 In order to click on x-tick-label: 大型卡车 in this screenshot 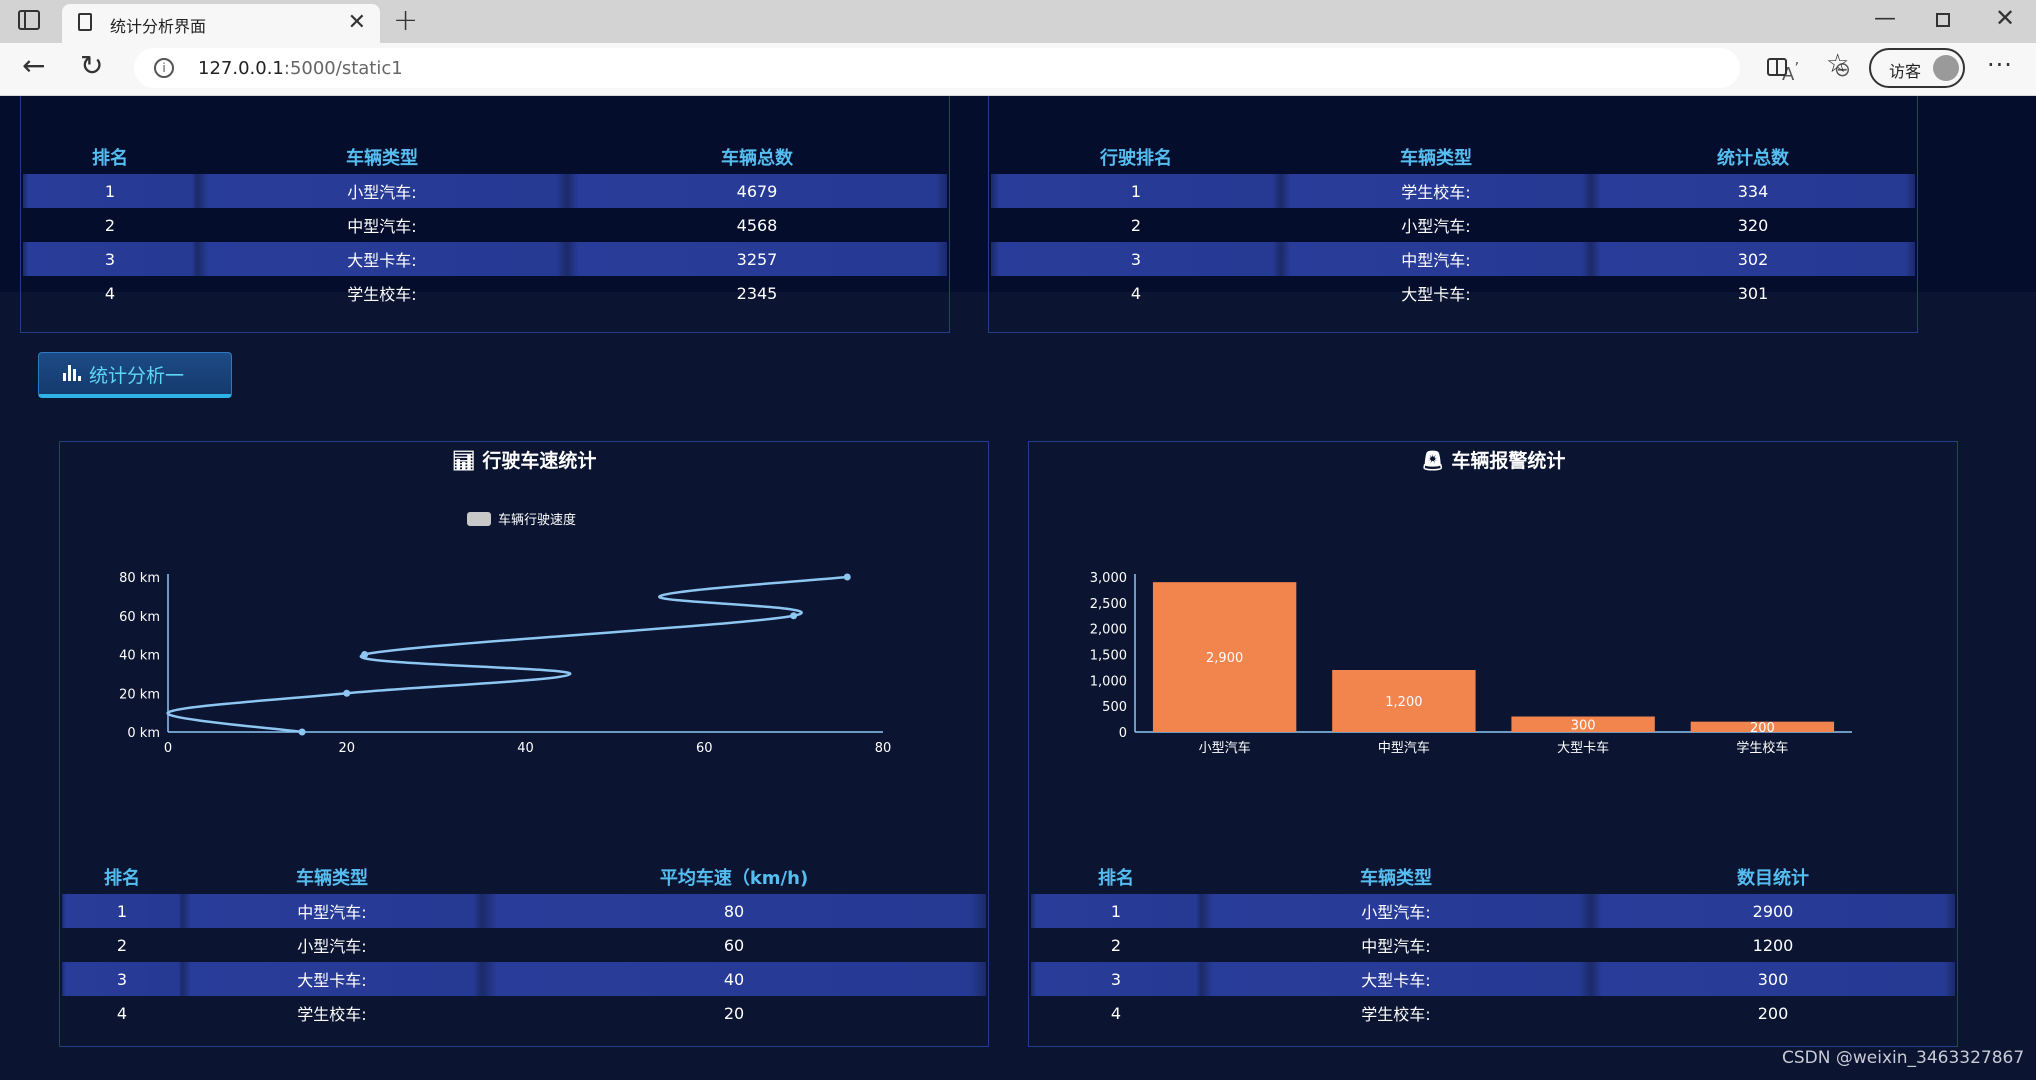, I will do `click(1583, 748)`.